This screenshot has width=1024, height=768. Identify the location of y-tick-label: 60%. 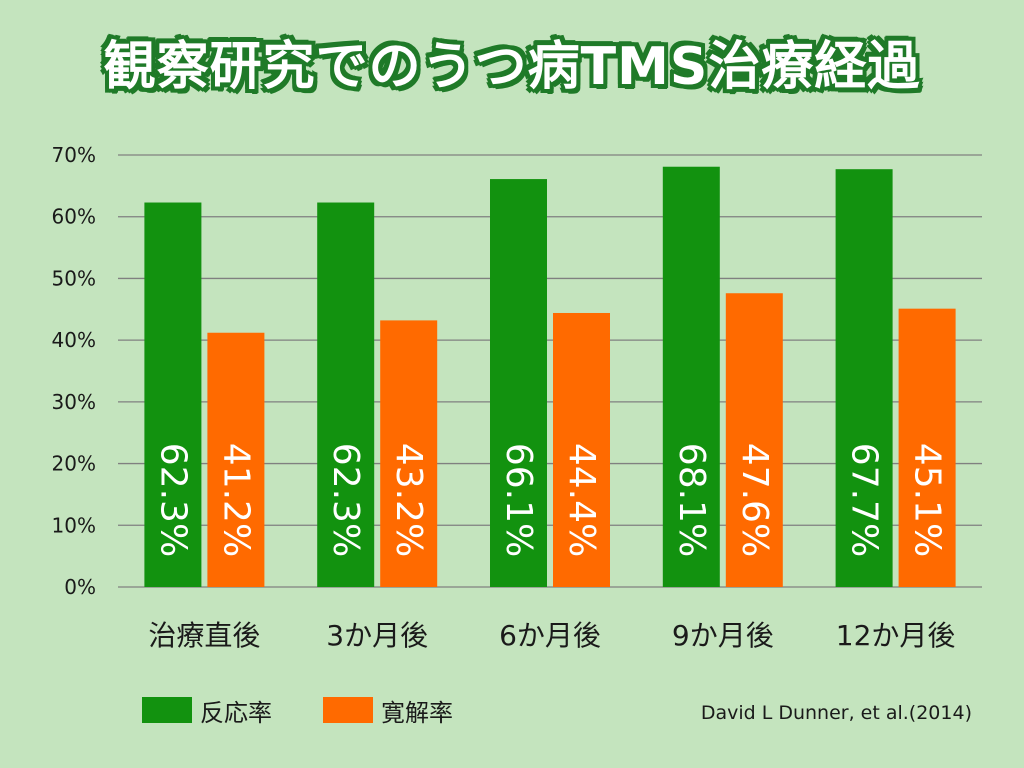
(74, 217).